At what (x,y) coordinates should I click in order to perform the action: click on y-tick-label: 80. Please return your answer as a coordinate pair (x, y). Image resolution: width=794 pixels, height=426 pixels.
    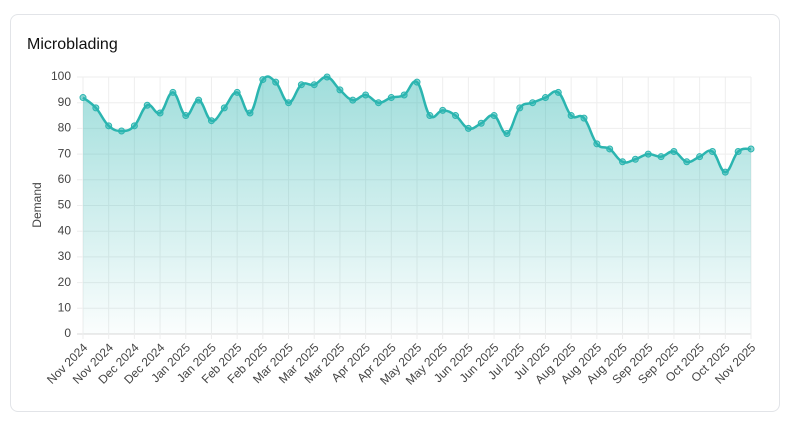
    Looking at the image, I should click on (65, 128).